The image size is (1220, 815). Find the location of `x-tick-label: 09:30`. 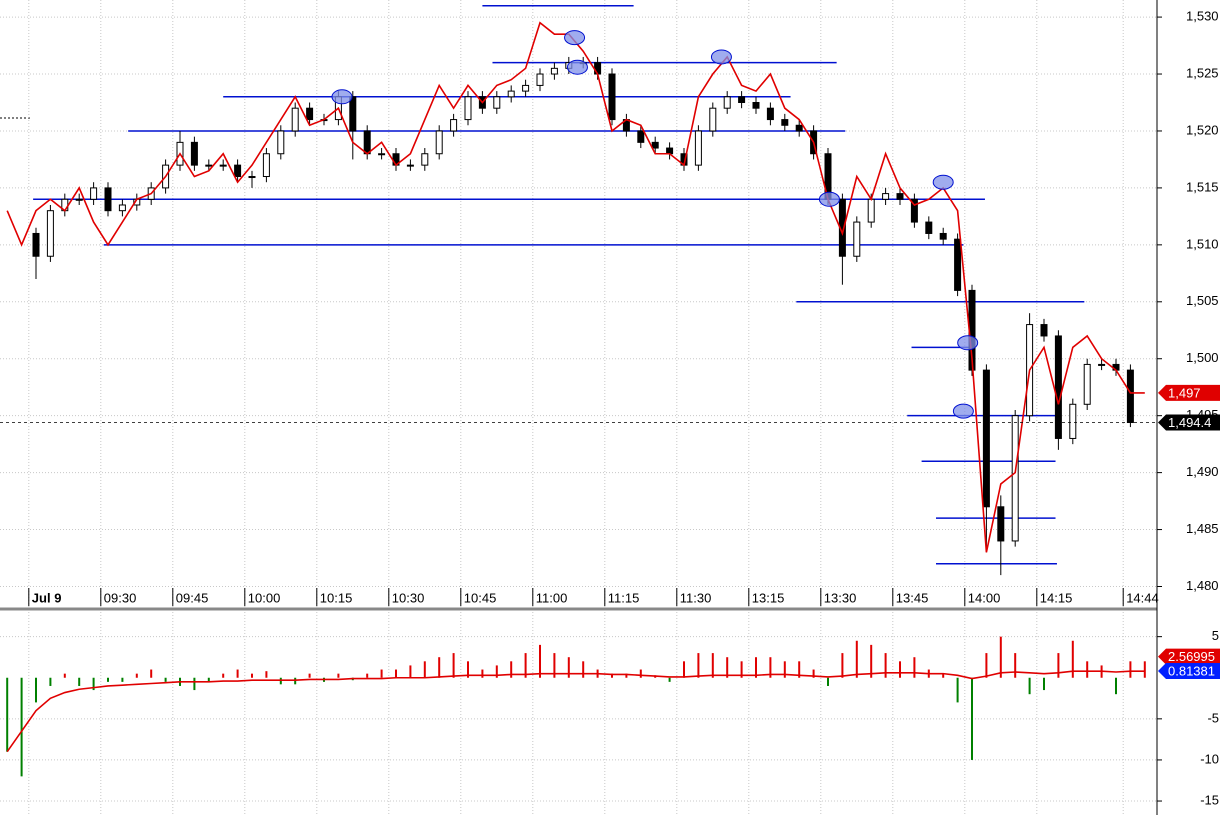

x-tick-label: 09:30 is located at coordinates (120, 597).